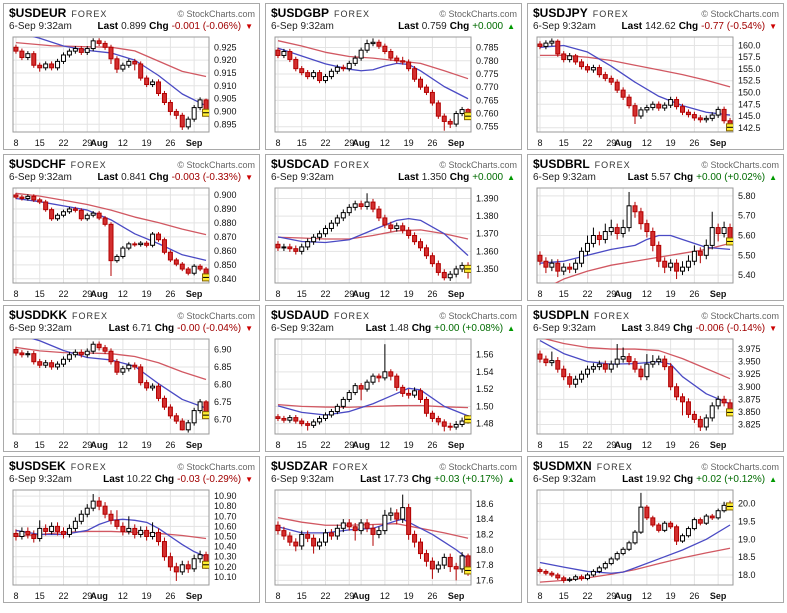  Describe the element at coordinates (485, 565) in the screenshot. I see `svg-text: 17.8` at that location.